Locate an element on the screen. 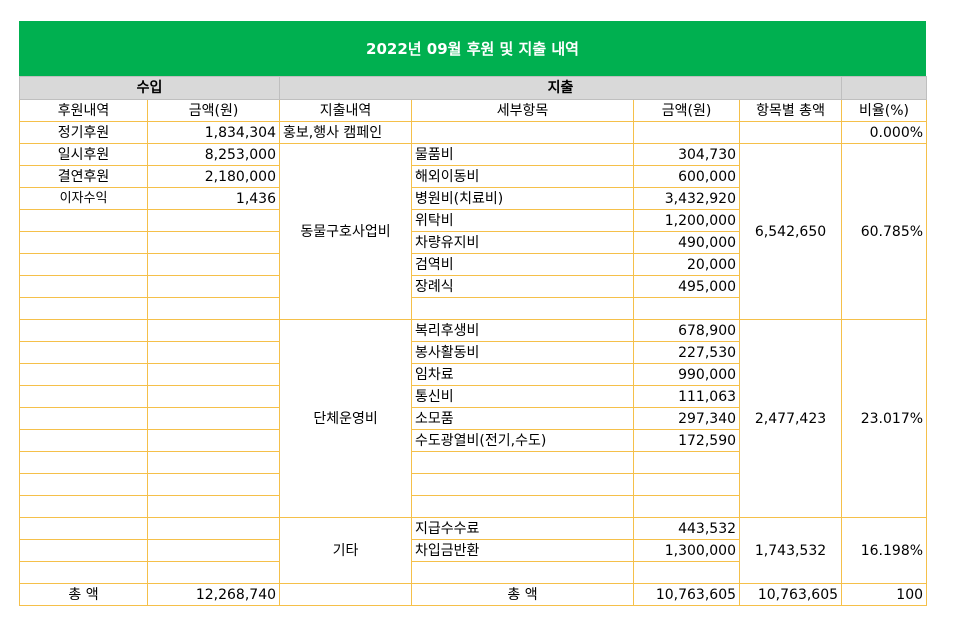 Image resolution: width=954 pixels, height=637 pixels. detail-item-amount: 172,590 is located at coordinates (687, 440).